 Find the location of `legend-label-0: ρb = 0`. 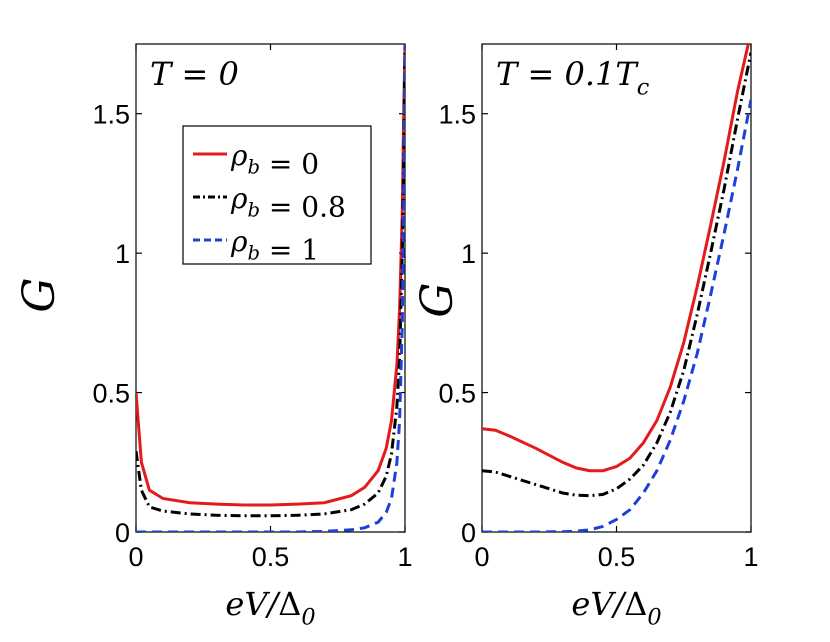

legend-label-0: ρb = 0 is located at coordinates (274, 159).